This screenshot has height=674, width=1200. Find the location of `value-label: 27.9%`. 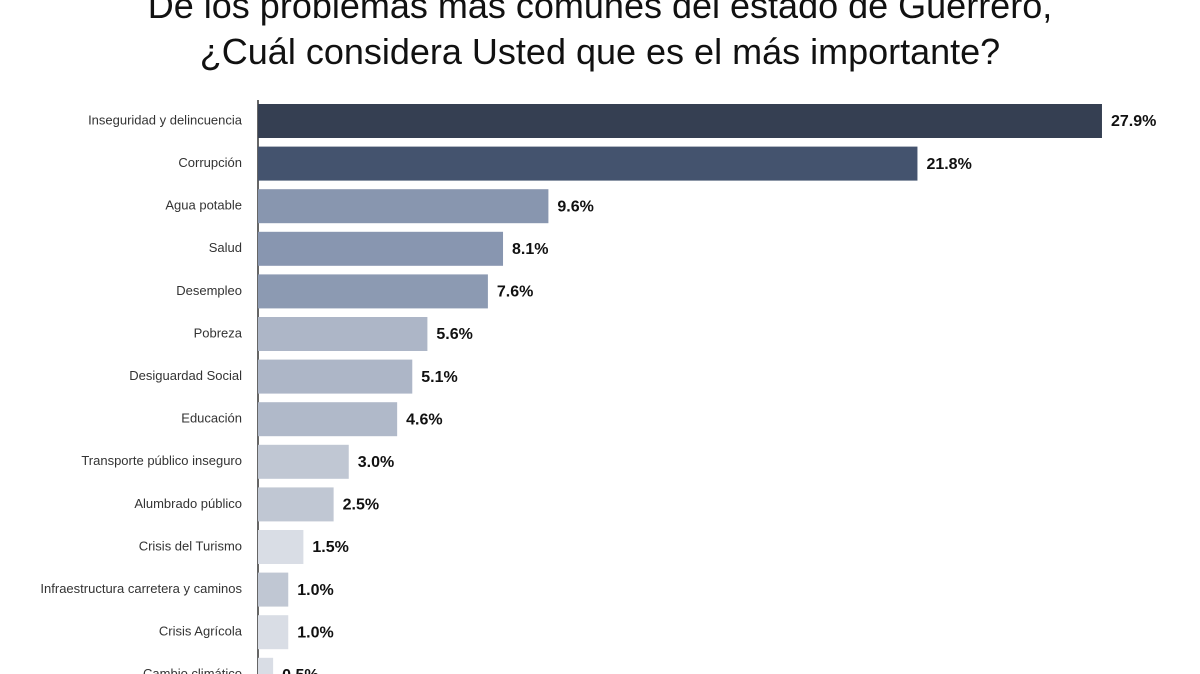

value-label: 27.9% is located at coordinates (1133, 121).